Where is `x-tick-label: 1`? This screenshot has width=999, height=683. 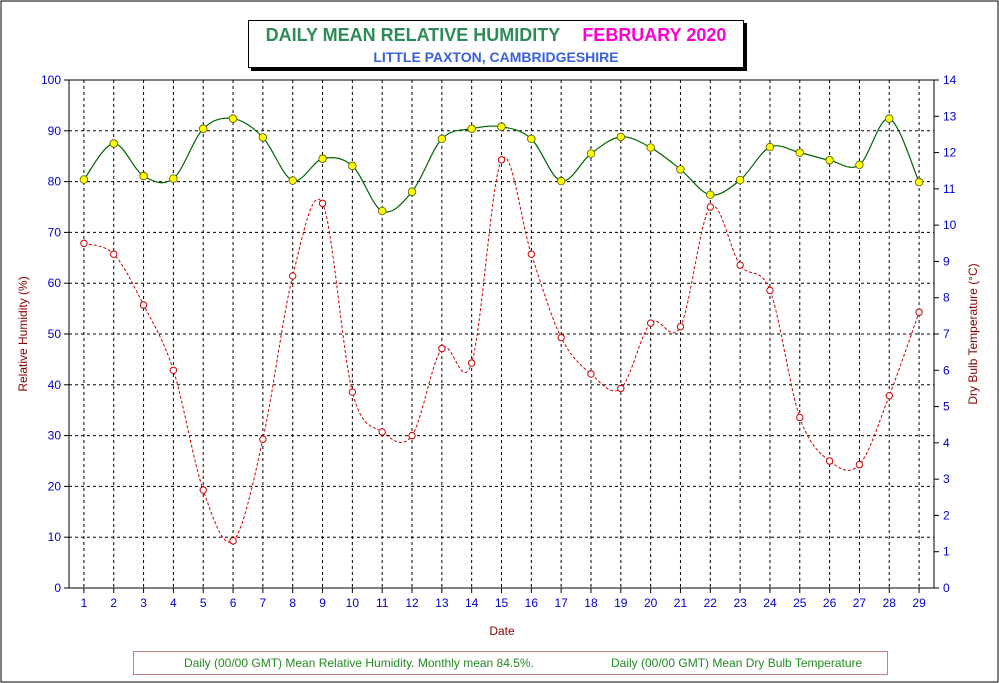
x-tick-label: 1 is located at coordinates (84, 603).